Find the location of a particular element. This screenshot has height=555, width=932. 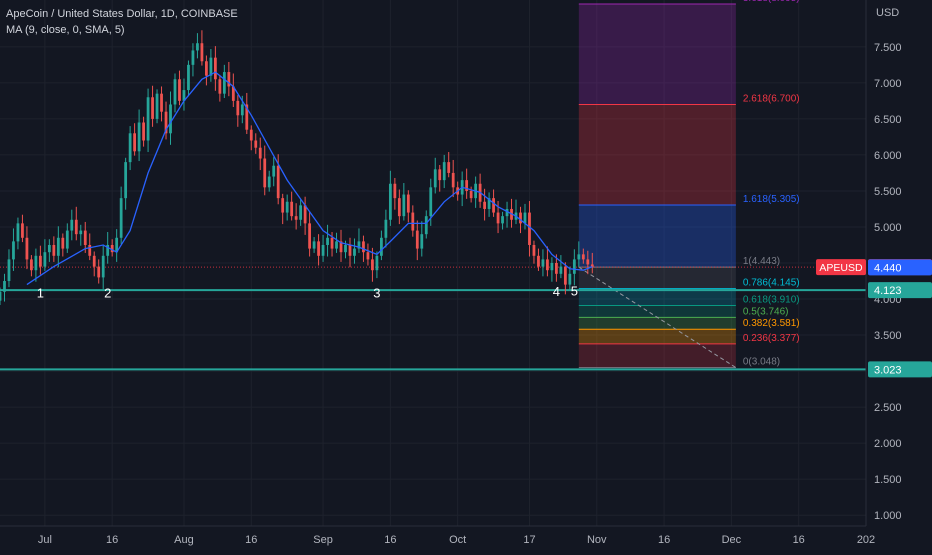

support-price-tag: 3.023 is located at coordinates (888, 370).